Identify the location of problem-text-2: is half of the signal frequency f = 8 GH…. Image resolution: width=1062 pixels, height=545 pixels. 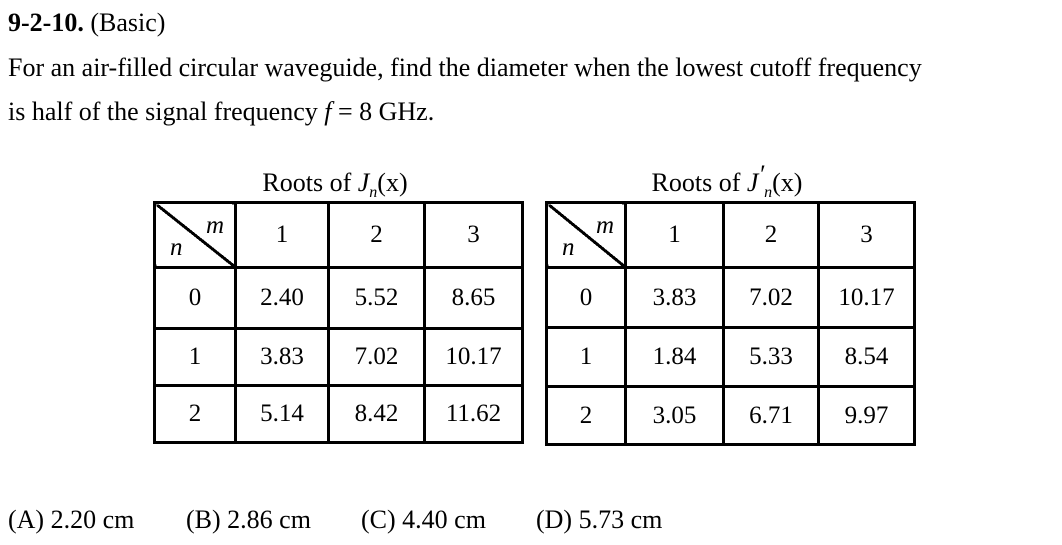
(221, 112).